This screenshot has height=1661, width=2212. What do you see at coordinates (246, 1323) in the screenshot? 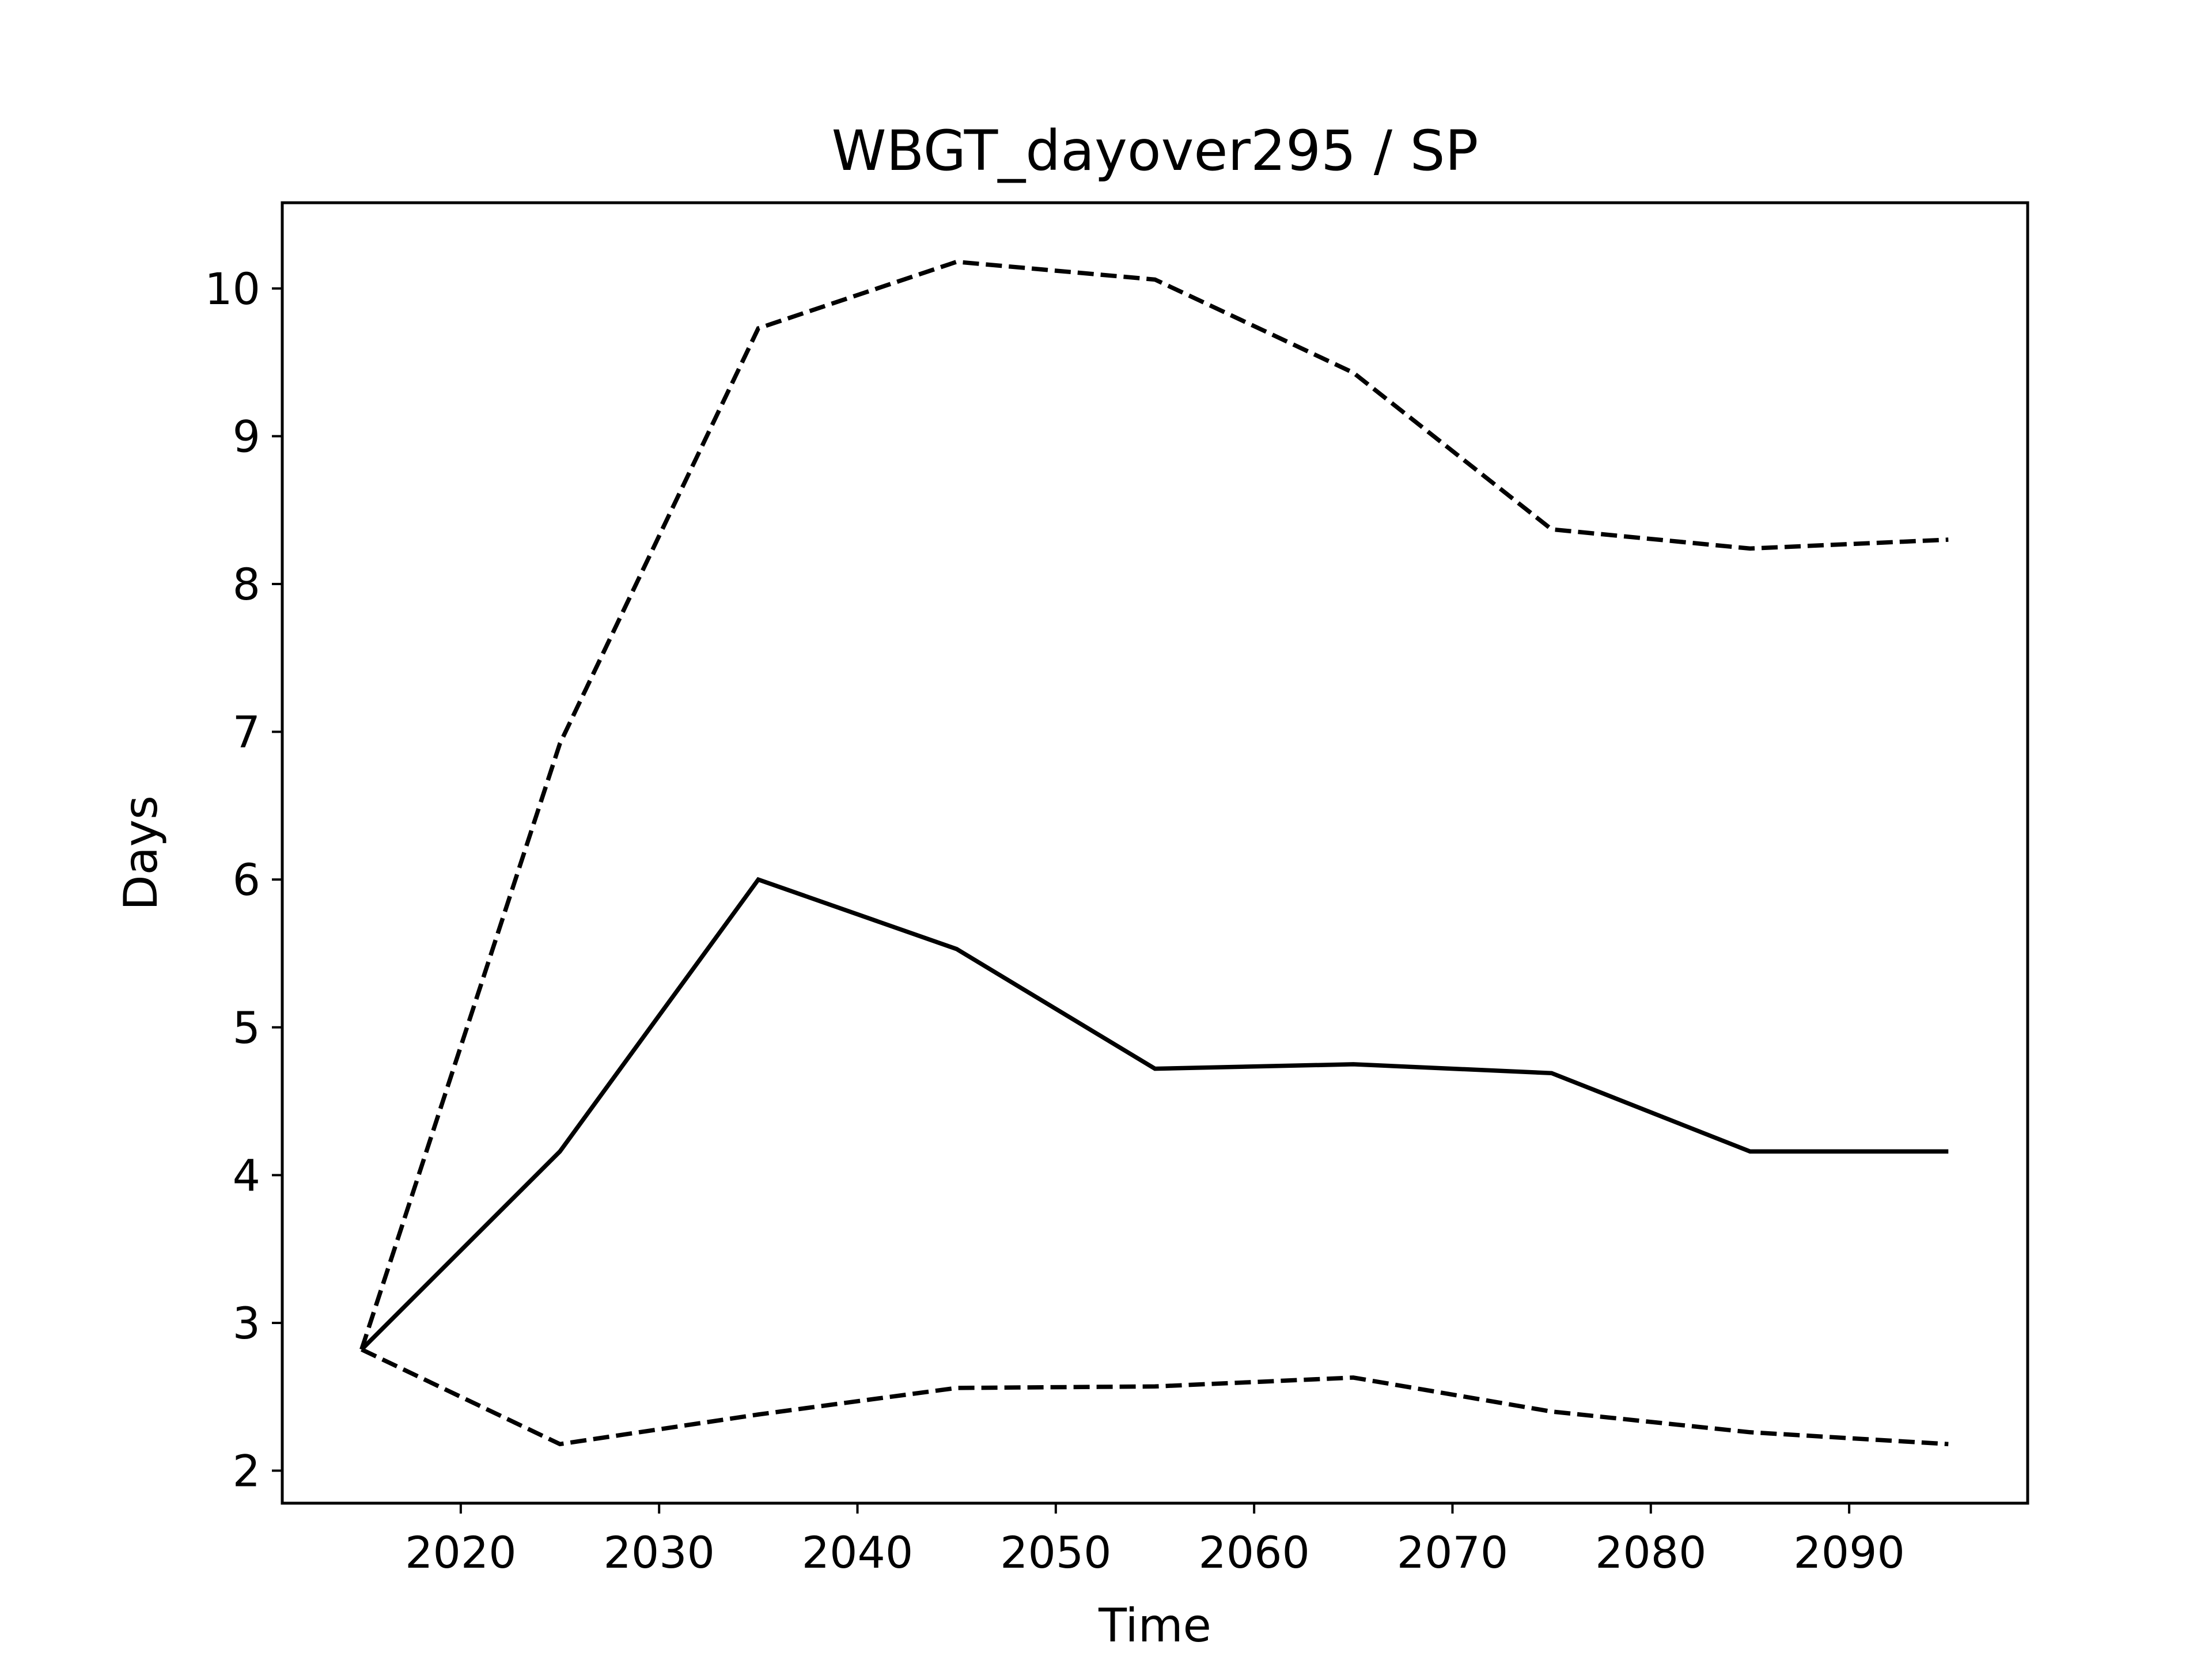
I see `y-tick-label: 3` at bounding box center [246, 1323].